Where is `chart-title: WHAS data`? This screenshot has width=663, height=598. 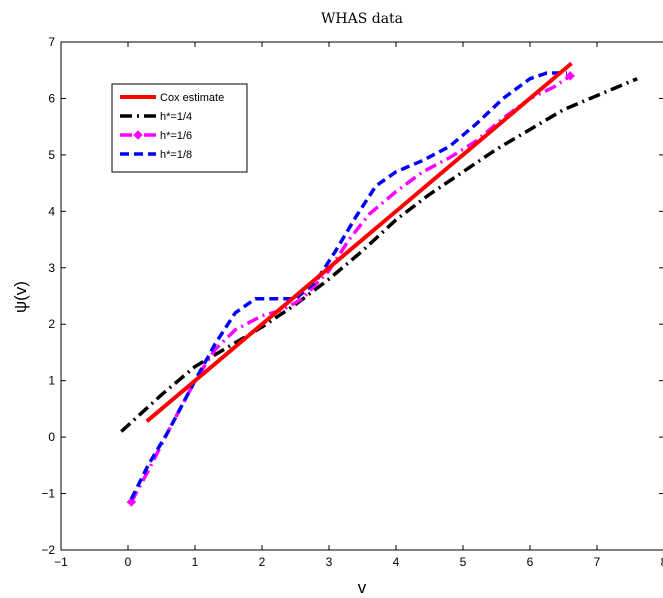 chart-title: WHAS data is located at coordinates (362, 19).